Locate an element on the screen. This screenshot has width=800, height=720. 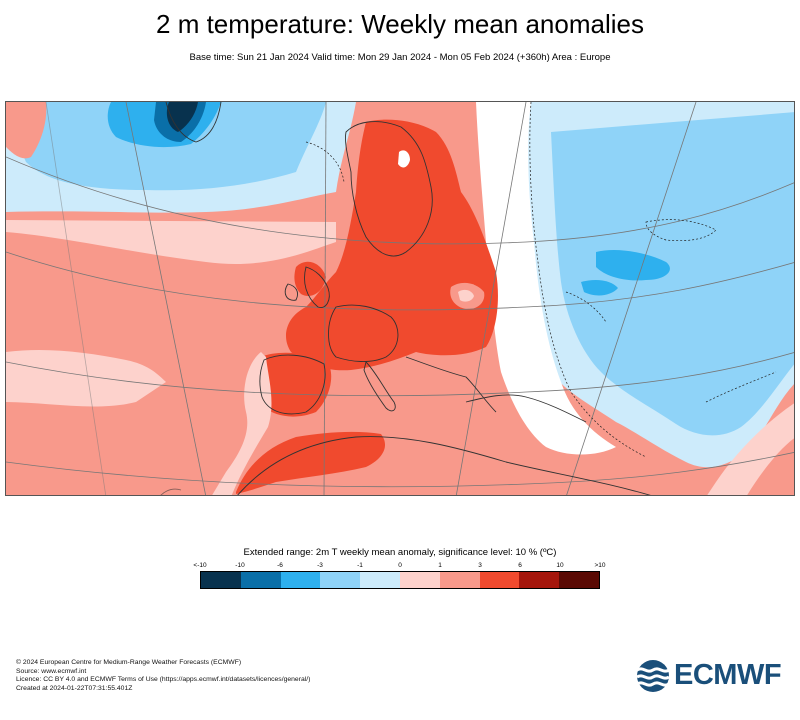
source-text: Source: www.ecmwf.int is located at coordinates (51, 671).